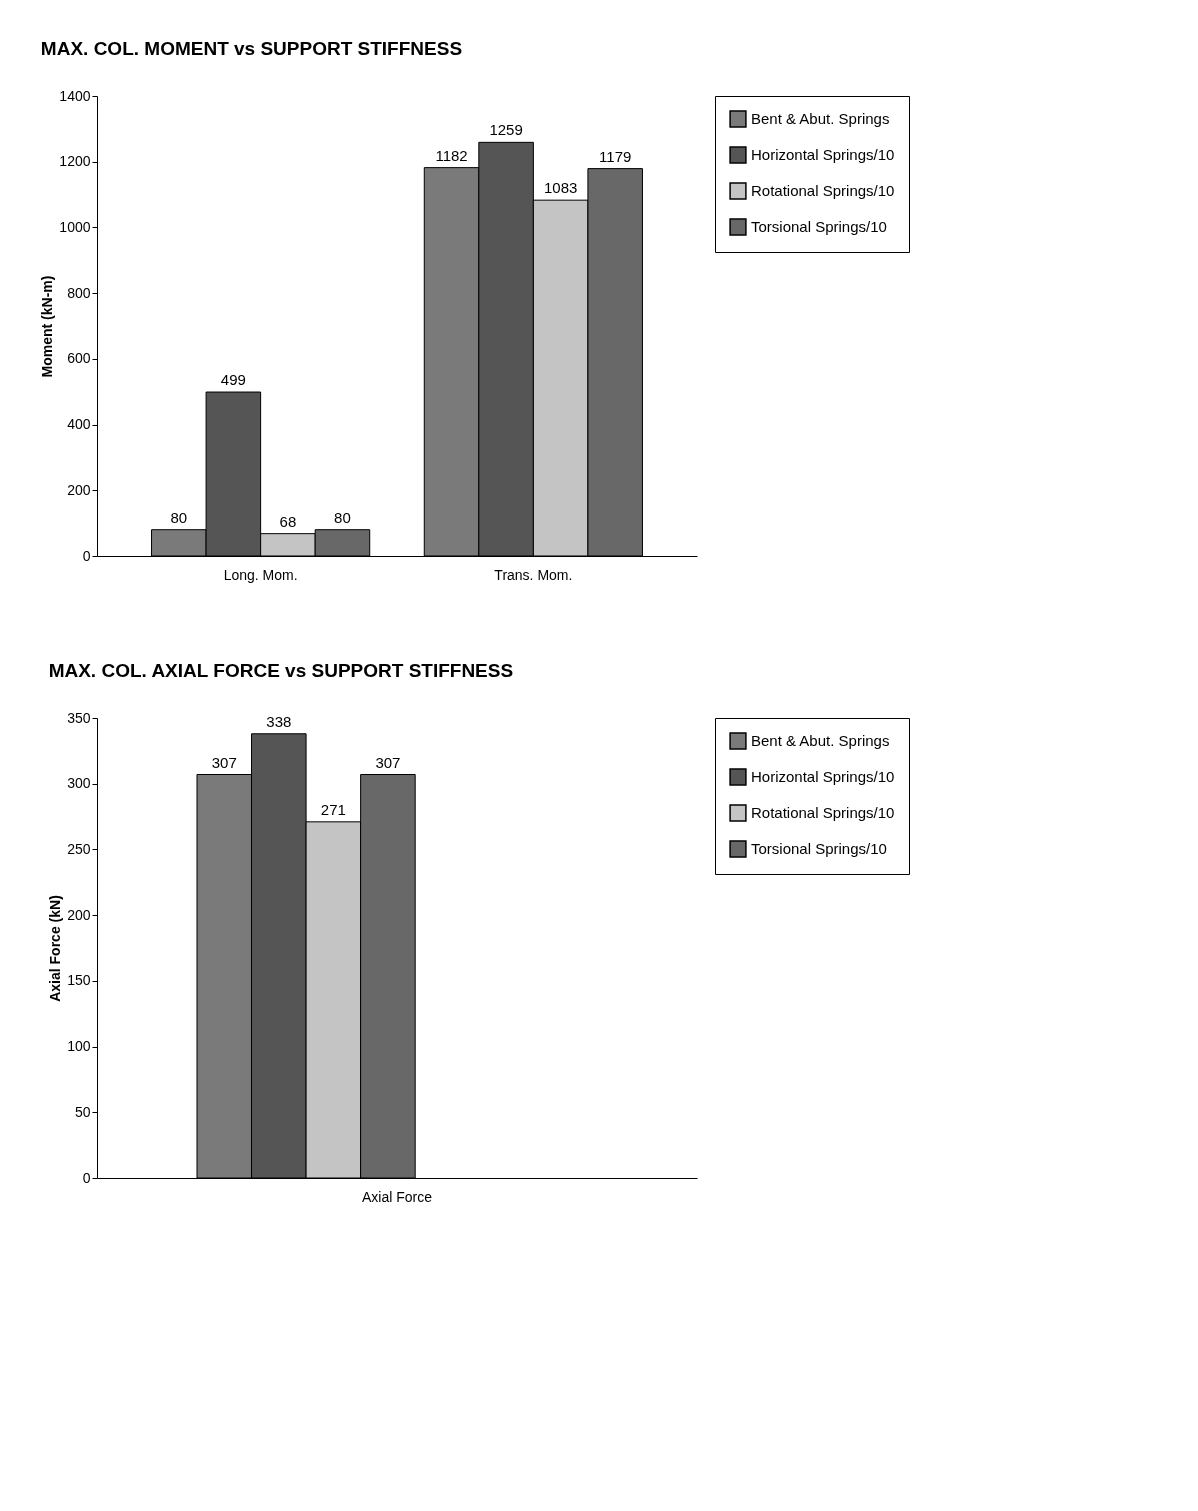  What do you see at coordinates (79, 848) in the screenshot?
I see `y-tick-label: 250` at bounding box center [79, 848].